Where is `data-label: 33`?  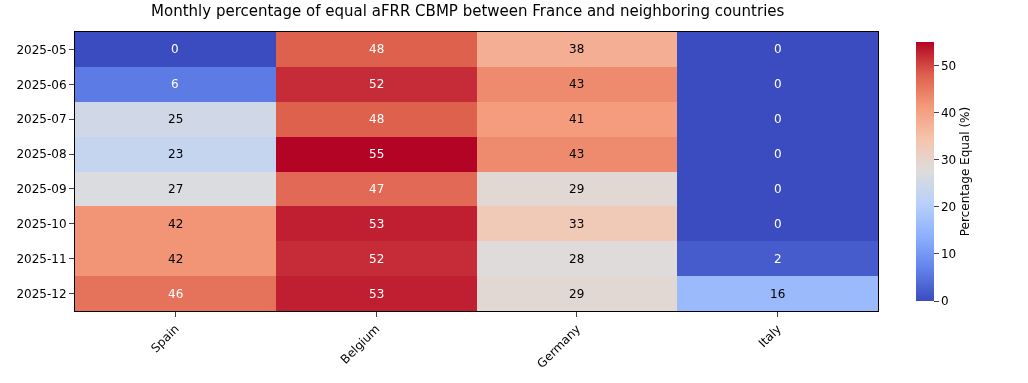
data-label: 33 is located at coordinates (577, 224).